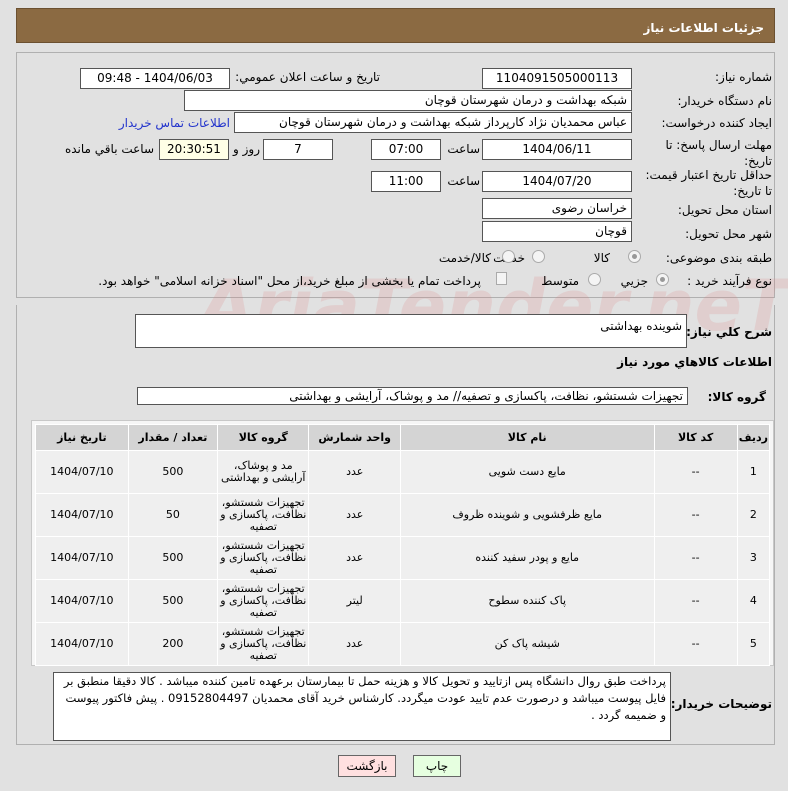  What do you see at coordinates (557, 231) in the screenshot?
I see `city-field: قوچان` at bounding box center [557, 231].